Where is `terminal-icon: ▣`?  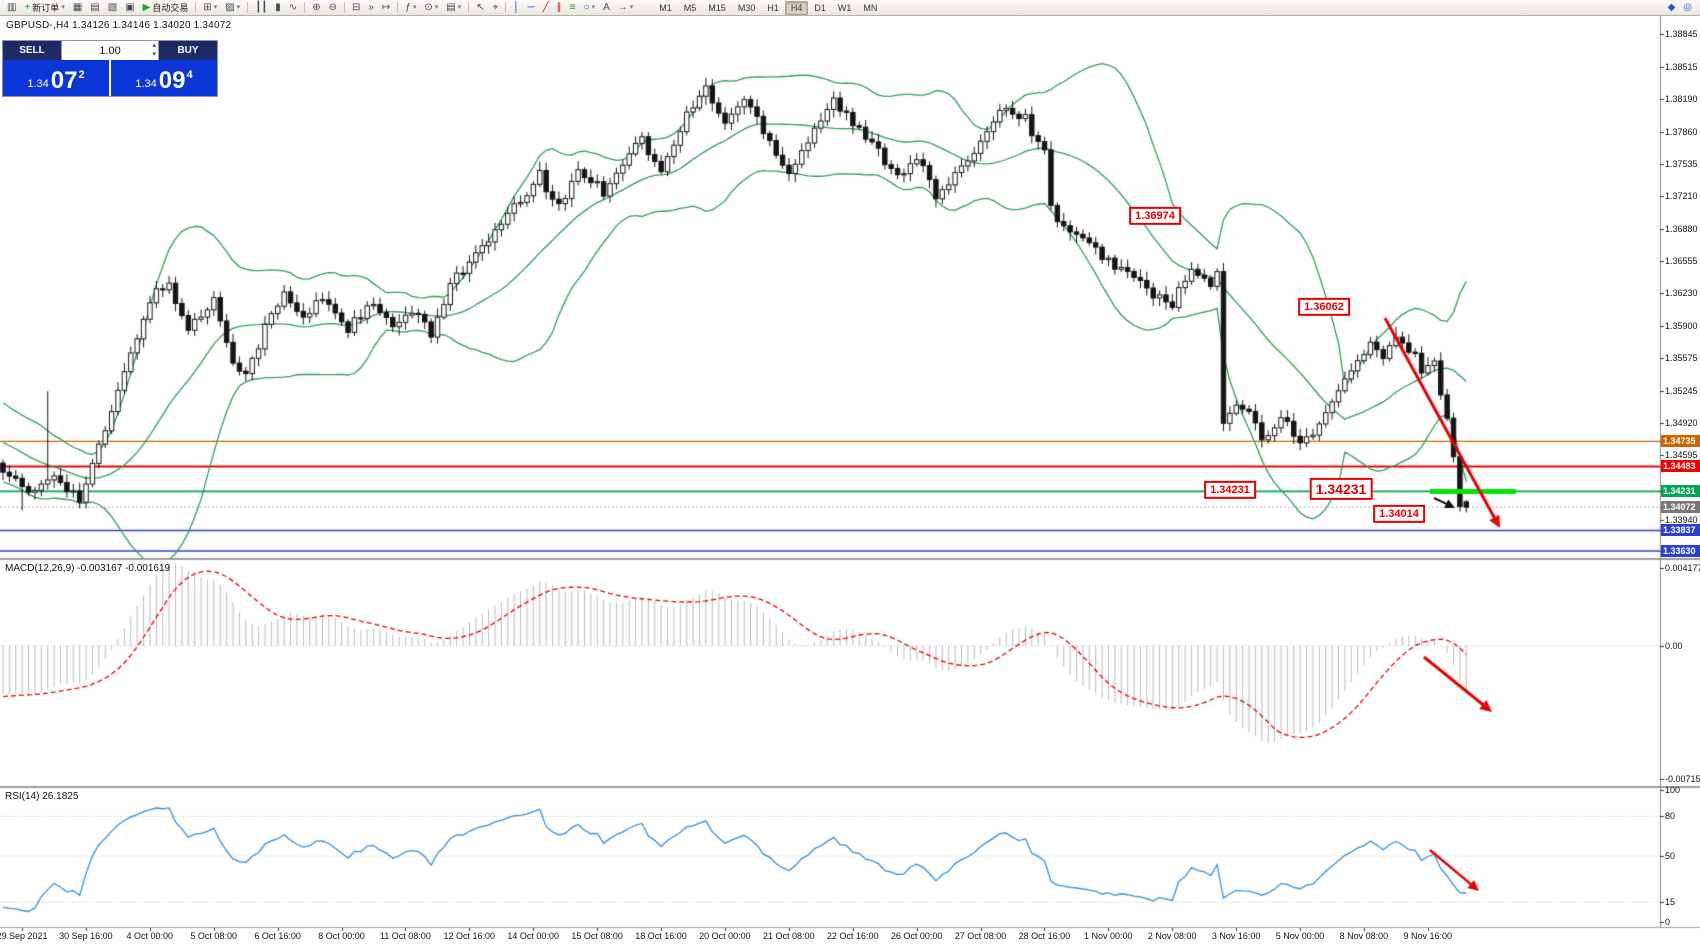
terminal-icon: ▣ is located at coordinates (130, 7).